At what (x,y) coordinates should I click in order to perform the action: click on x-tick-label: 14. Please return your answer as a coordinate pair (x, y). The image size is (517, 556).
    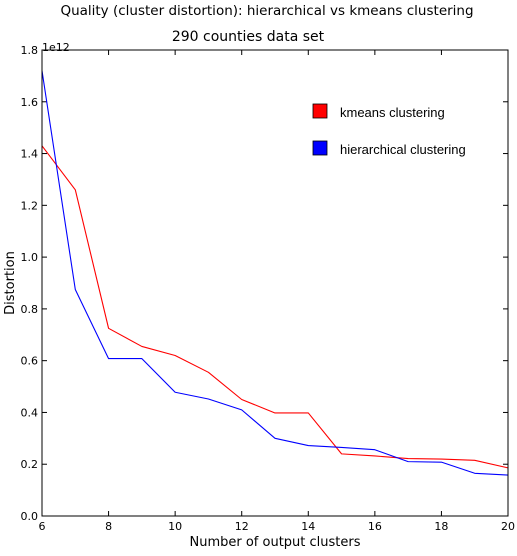
    Looking at the image, I should click on (308, 526).